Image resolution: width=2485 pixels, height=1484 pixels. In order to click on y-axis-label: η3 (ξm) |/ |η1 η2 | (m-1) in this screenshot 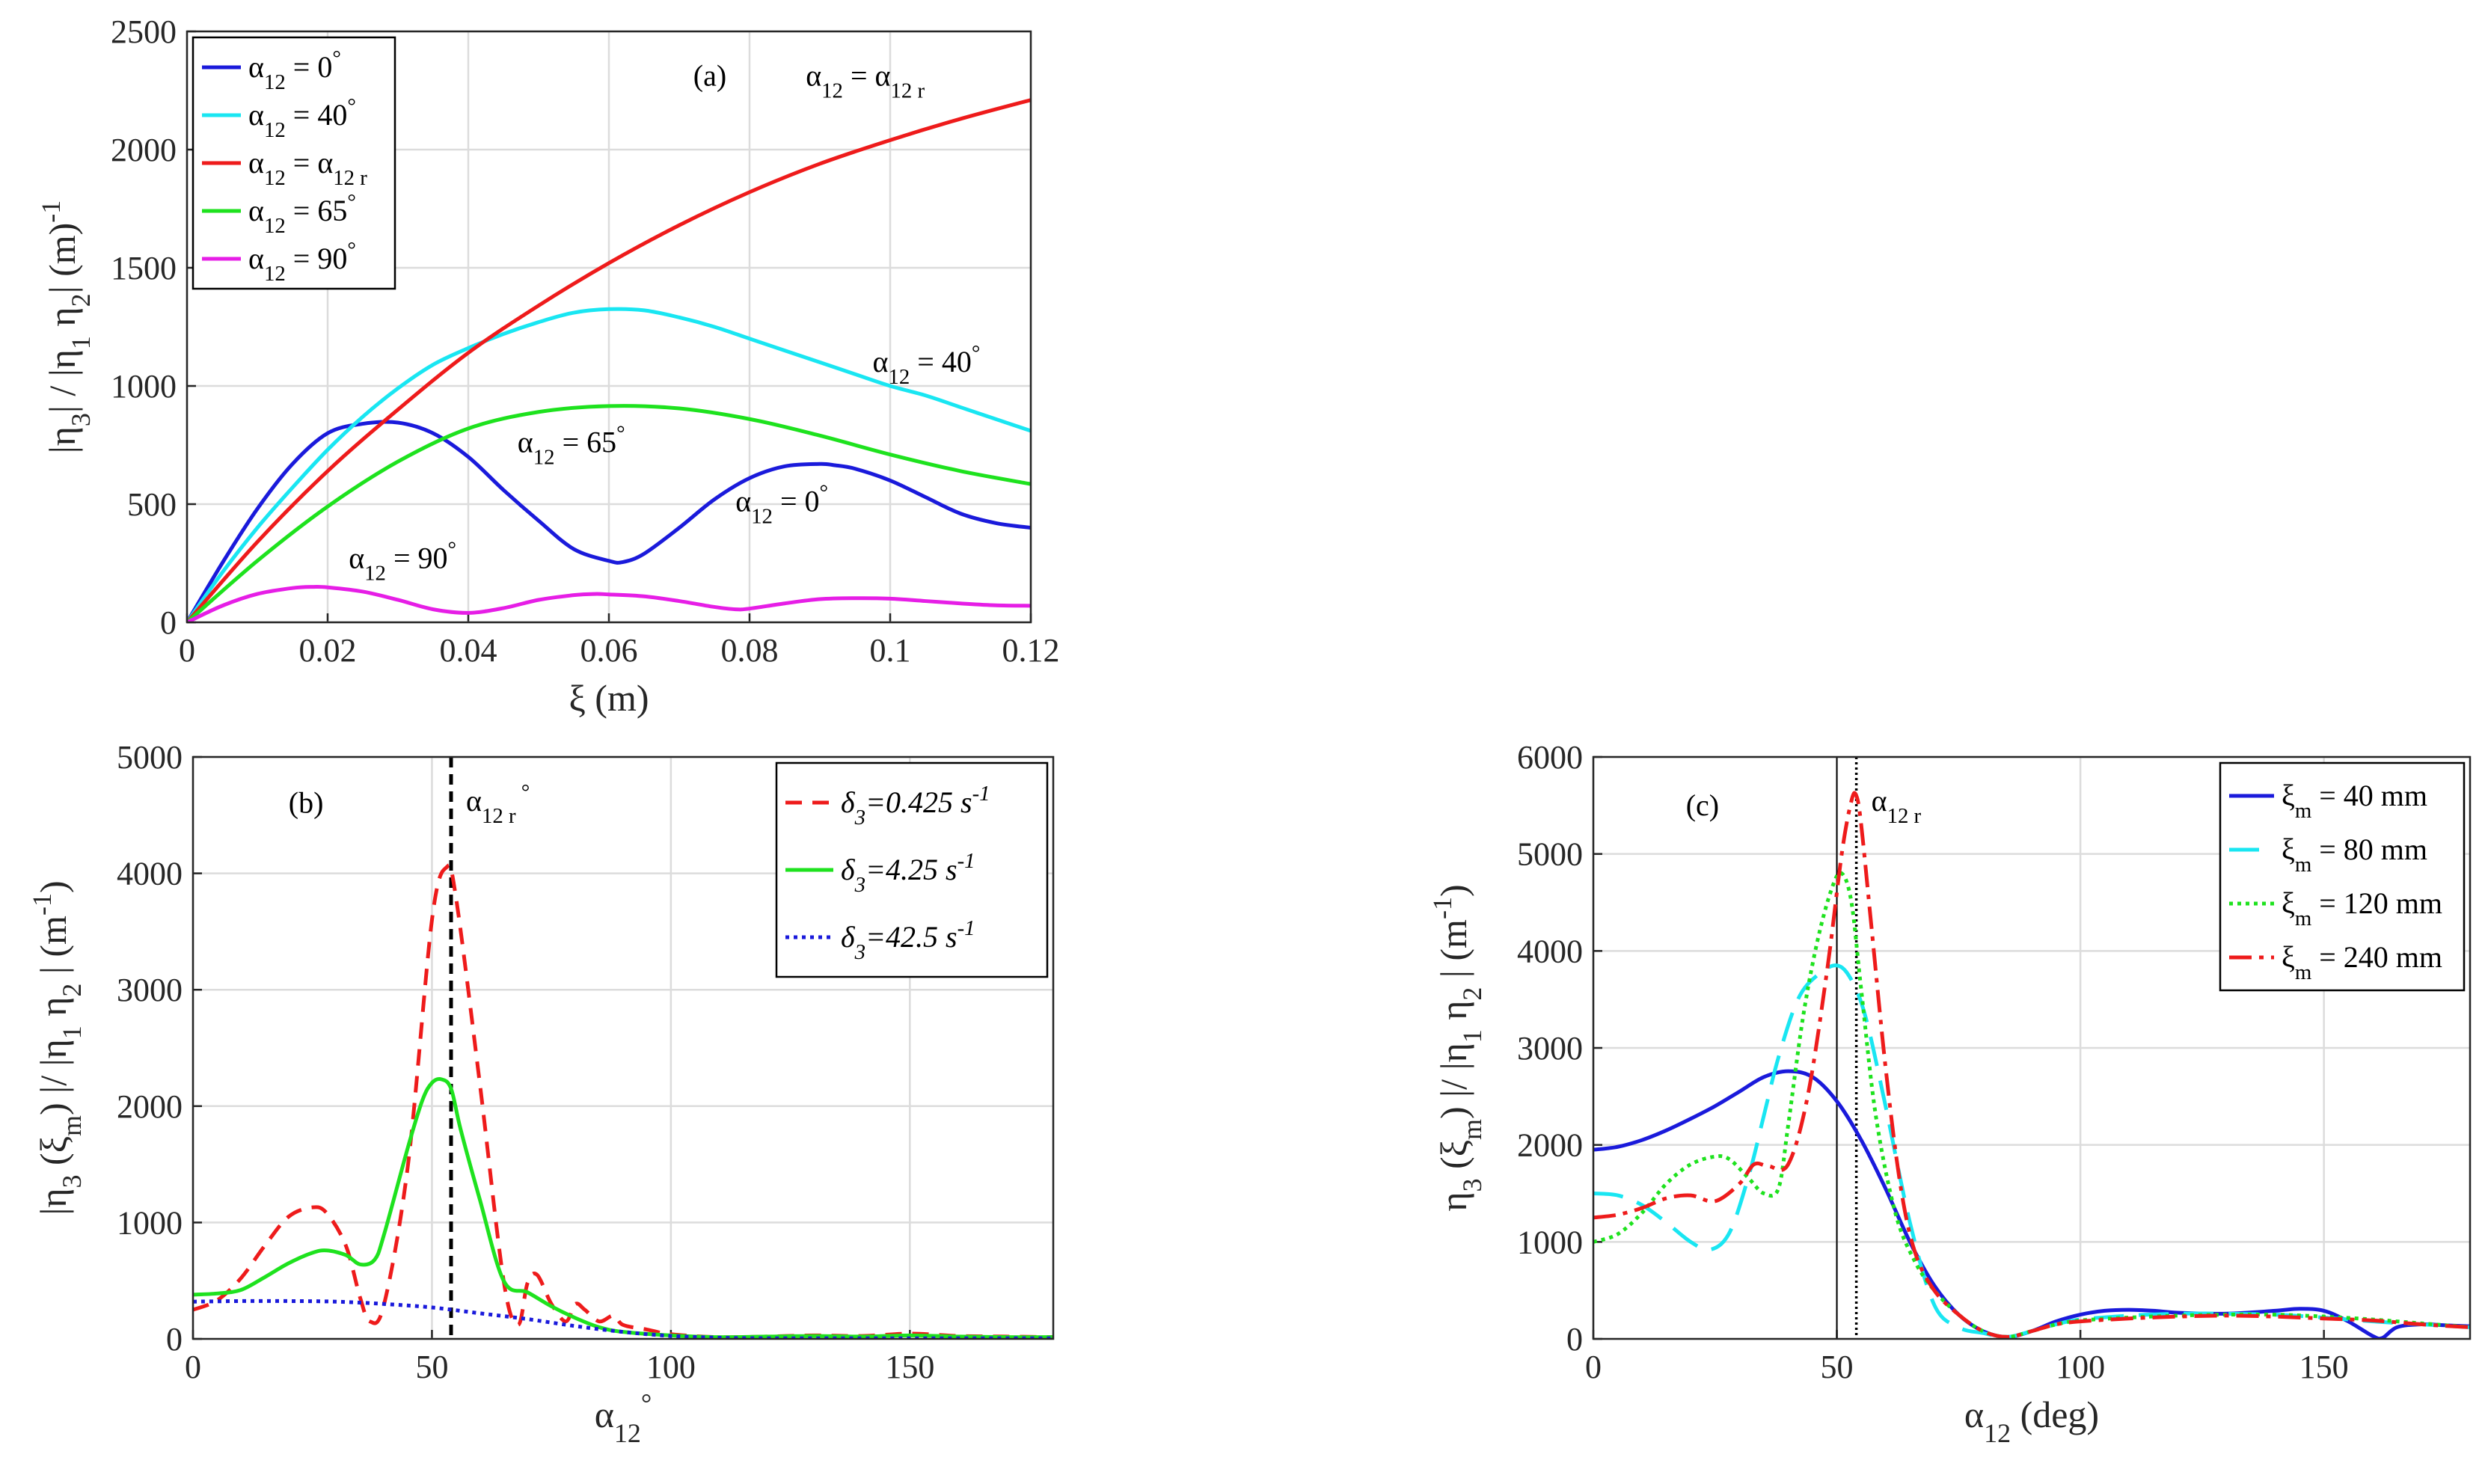, I will do `click(1457, 1047)`.